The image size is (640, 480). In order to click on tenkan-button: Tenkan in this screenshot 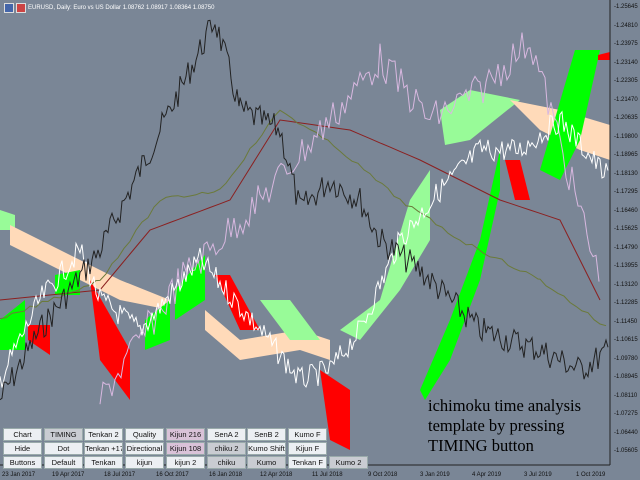, I will do `click(103, 462)`.